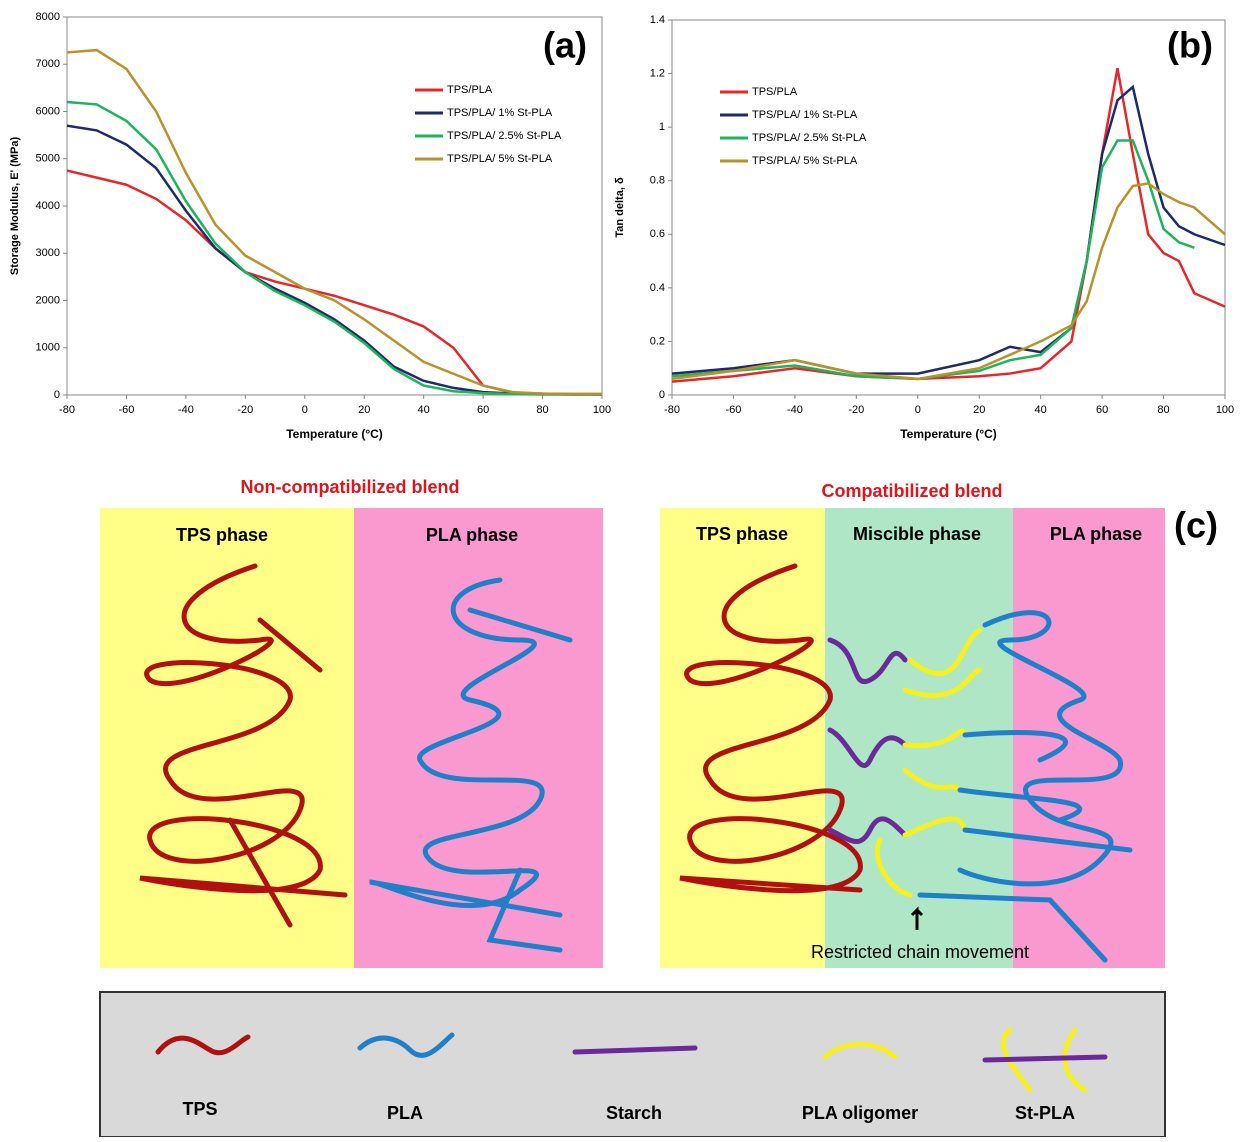 The height and width of the screenshot is (1142, 1241). I want to click on legend-icons, so click(631, 1060).